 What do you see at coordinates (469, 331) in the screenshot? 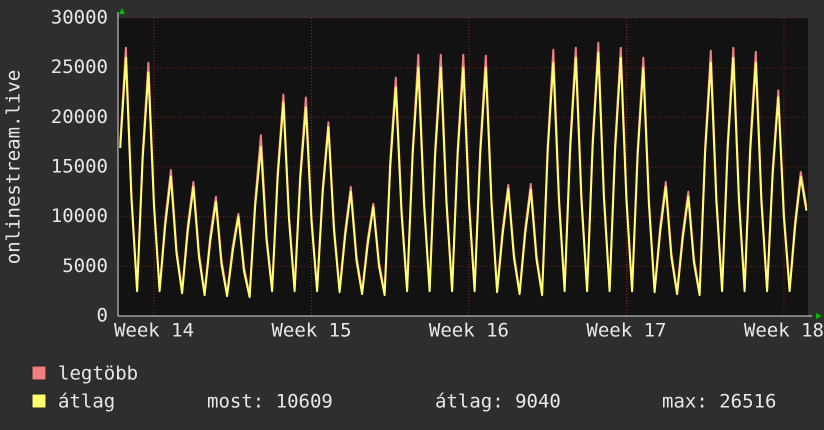
I see `x-tick-label: Week 16` at bounding box center [469, 331].